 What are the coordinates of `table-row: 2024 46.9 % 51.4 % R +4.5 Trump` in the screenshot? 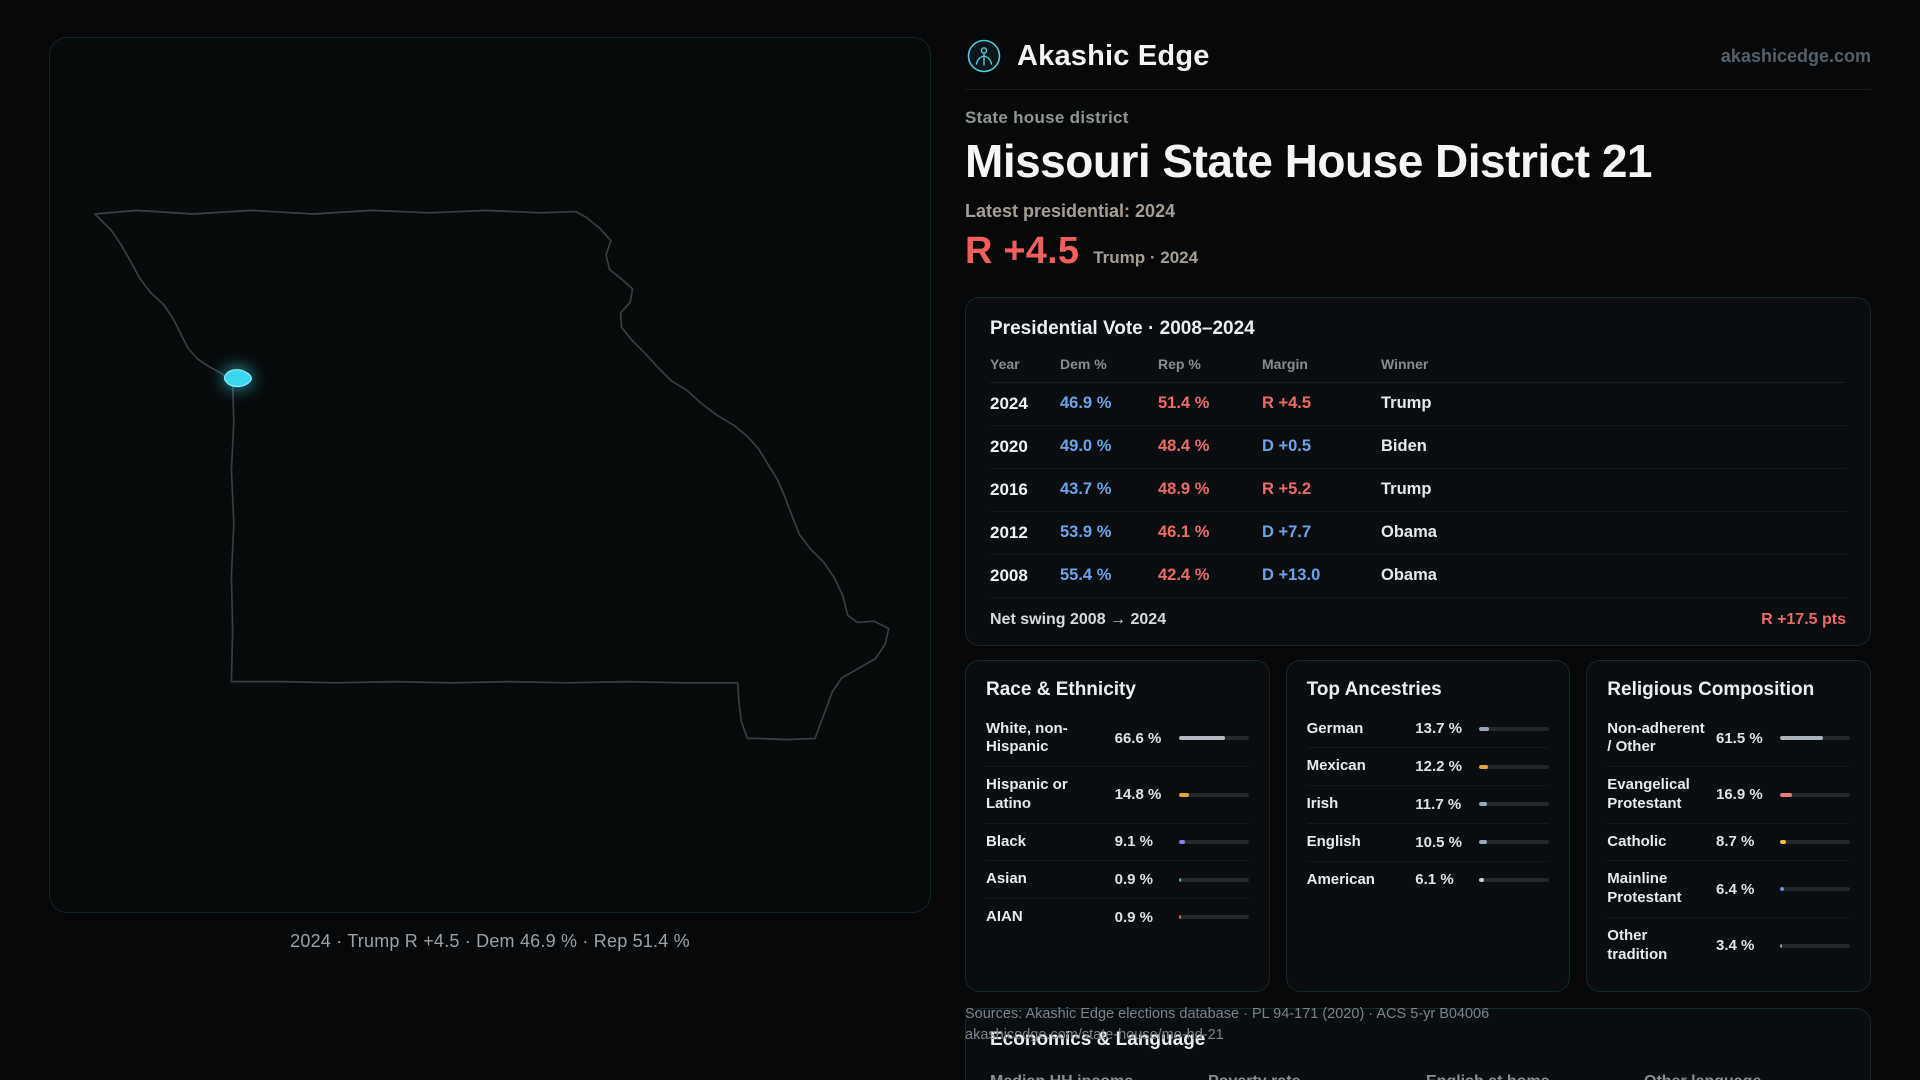 It's located at (1418, 404).